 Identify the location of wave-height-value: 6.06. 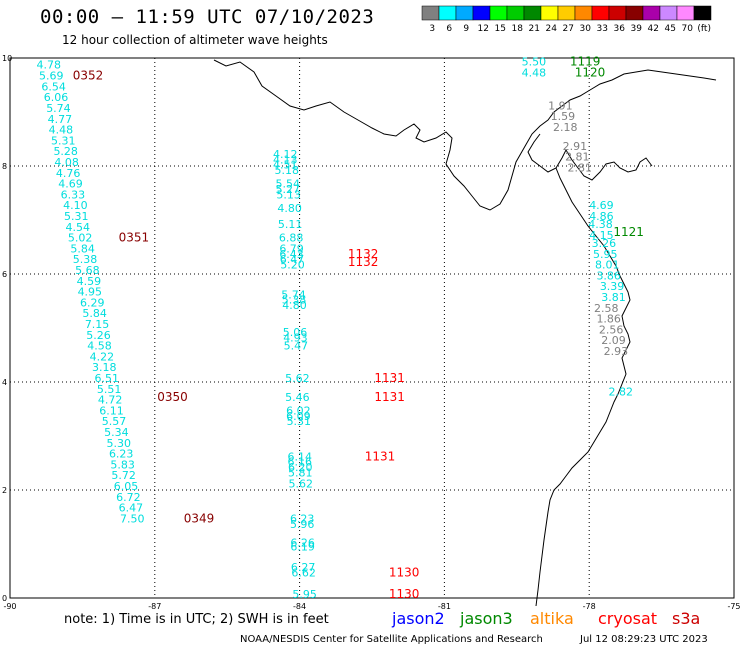
(56, 97).